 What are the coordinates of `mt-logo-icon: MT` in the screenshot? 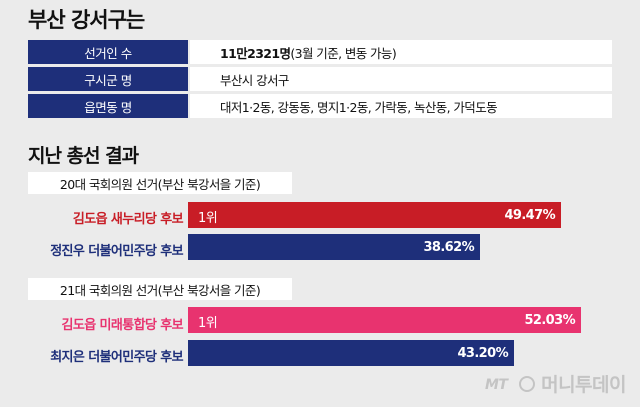 It's located at (510, 384).